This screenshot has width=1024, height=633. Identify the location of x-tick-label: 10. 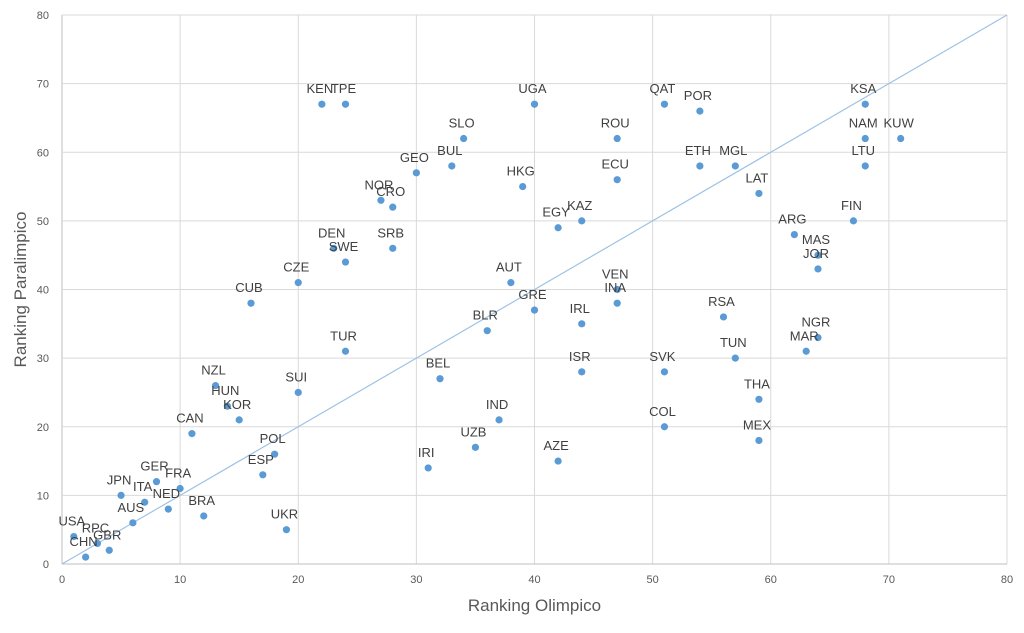
(180, 580).